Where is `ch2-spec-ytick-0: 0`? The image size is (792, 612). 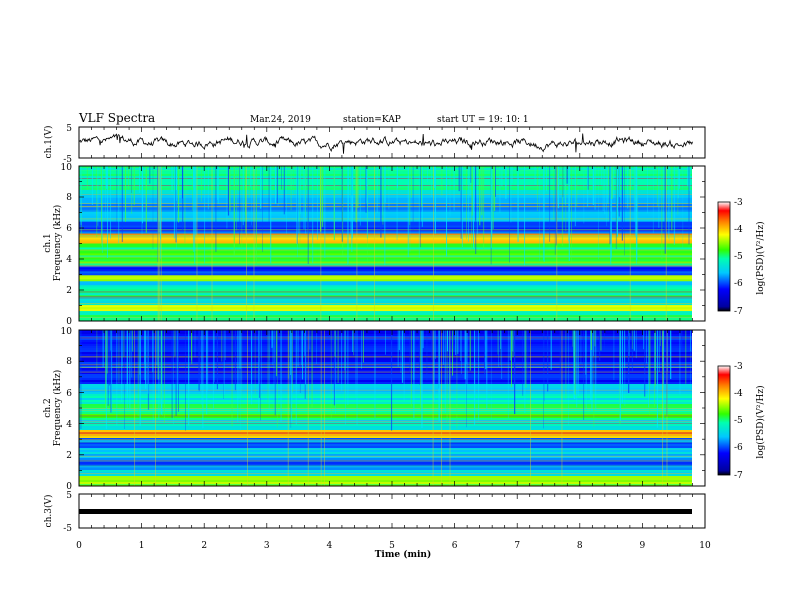 ch2-spec-ytick-0: 0 is located at coordinates (69, 487).